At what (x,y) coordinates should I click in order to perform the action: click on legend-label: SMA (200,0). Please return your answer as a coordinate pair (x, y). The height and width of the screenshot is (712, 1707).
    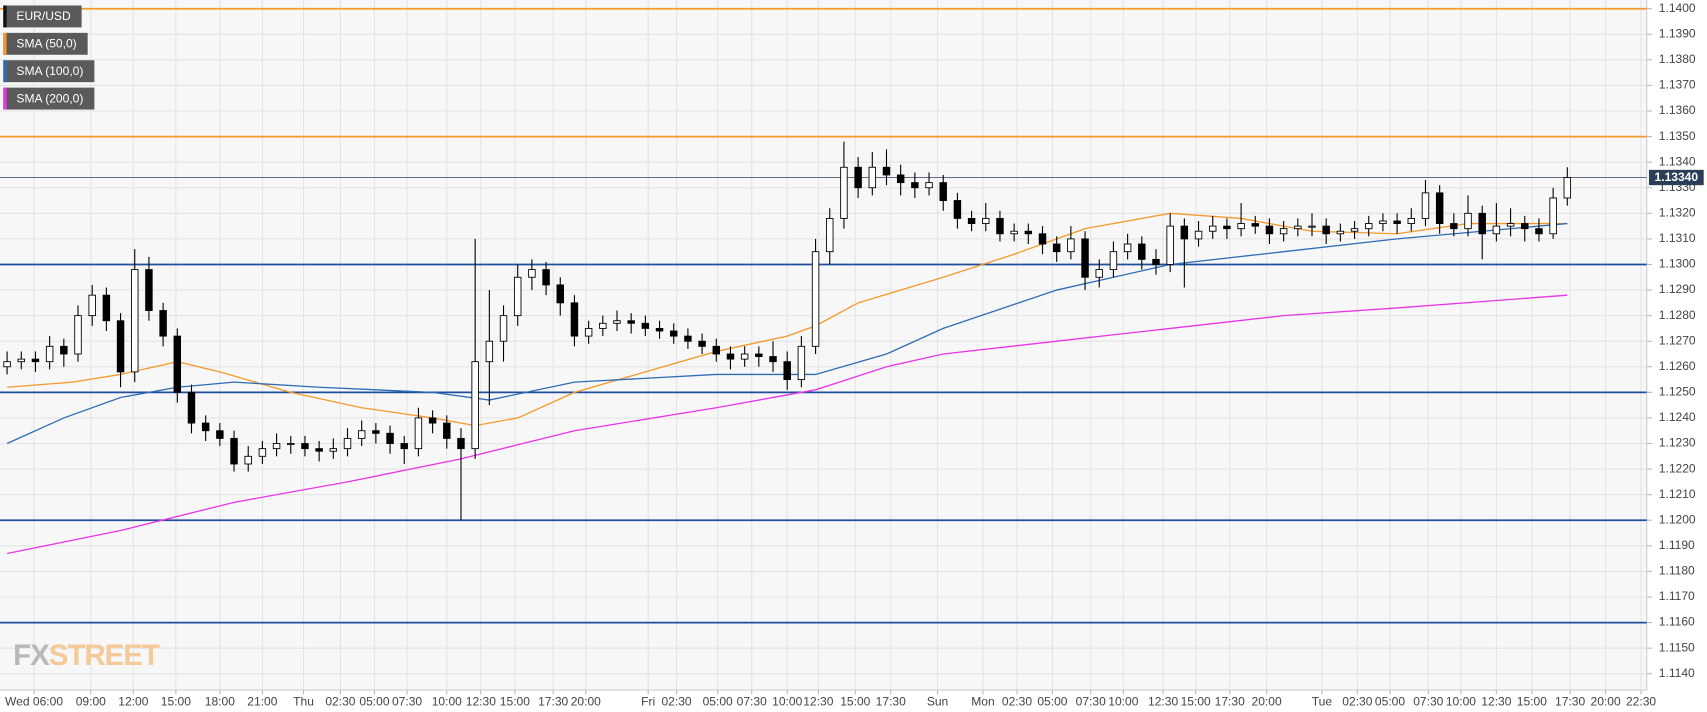
    Looking at the image, I should click on (49, 98).